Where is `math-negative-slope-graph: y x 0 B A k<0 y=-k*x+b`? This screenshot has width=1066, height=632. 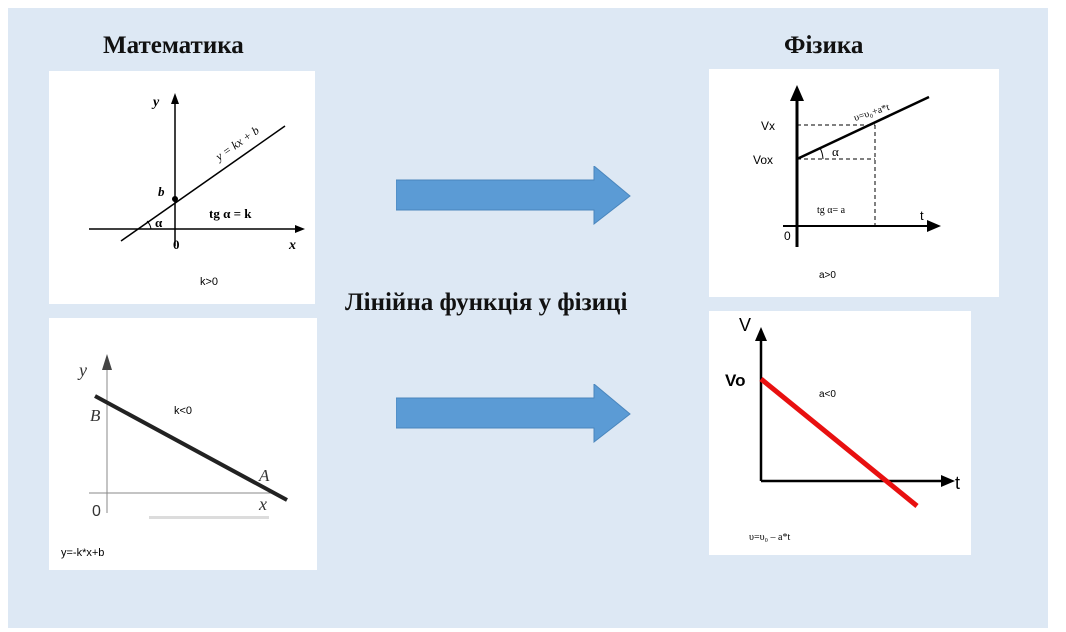 math-negative-slope-graph: y x 0 B A k<0 y=-k*x+b is located at coordinates (183, 444).